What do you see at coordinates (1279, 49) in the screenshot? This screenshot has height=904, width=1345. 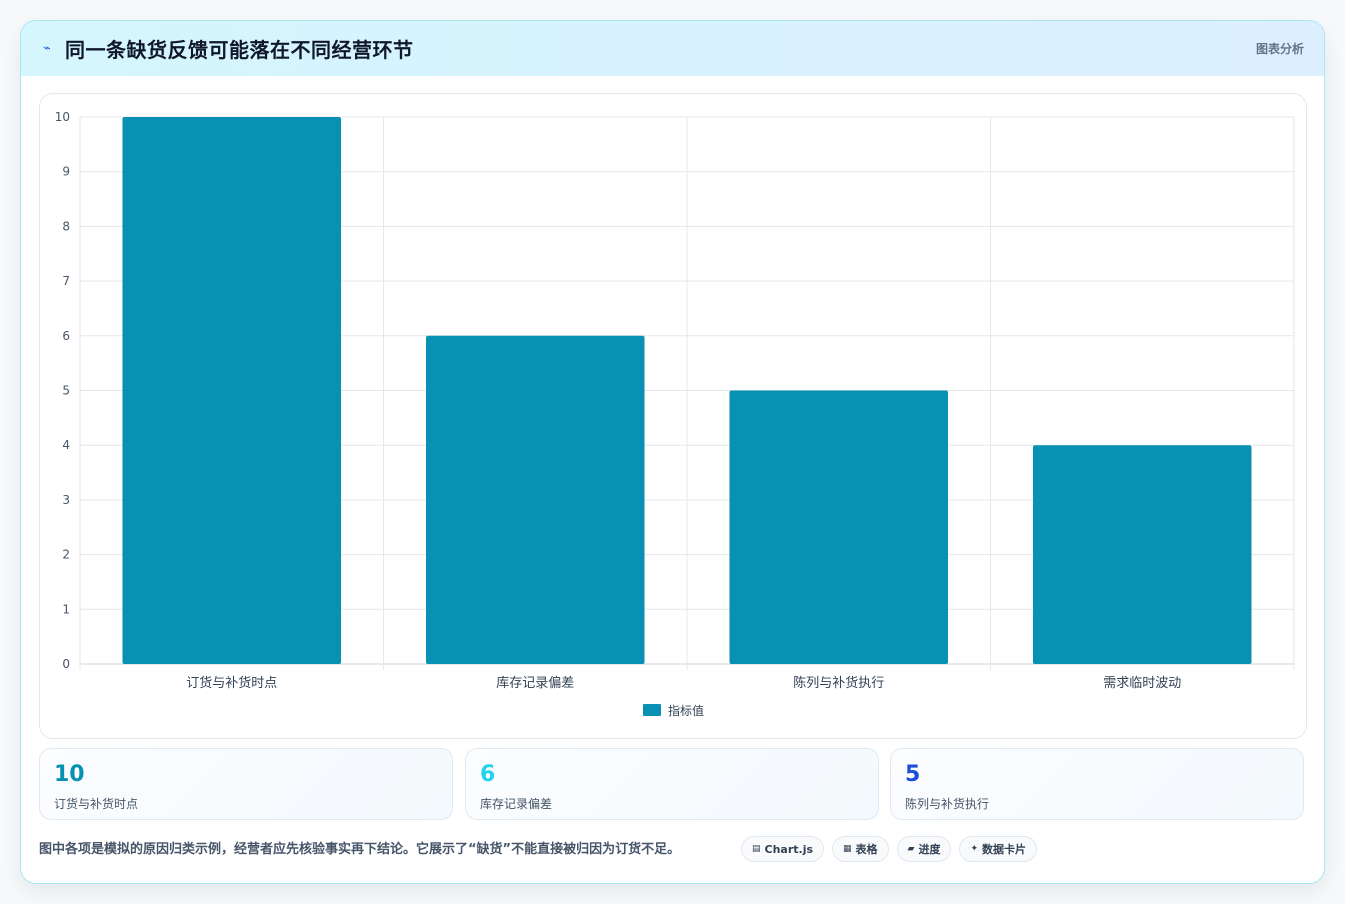 I see `header-tag: 图表分析` at bounding box center [1279, 49].